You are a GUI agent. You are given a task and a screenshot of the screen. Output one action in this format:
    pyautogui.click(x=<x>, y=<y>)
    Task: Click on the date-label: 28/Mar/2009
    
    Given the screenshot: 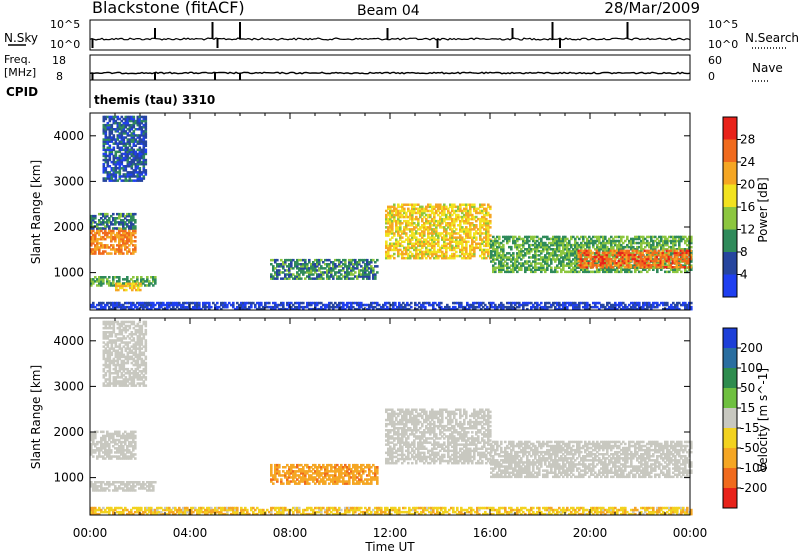 What is the action you would take?
    pyautogui.click(x=652, y=8)
    